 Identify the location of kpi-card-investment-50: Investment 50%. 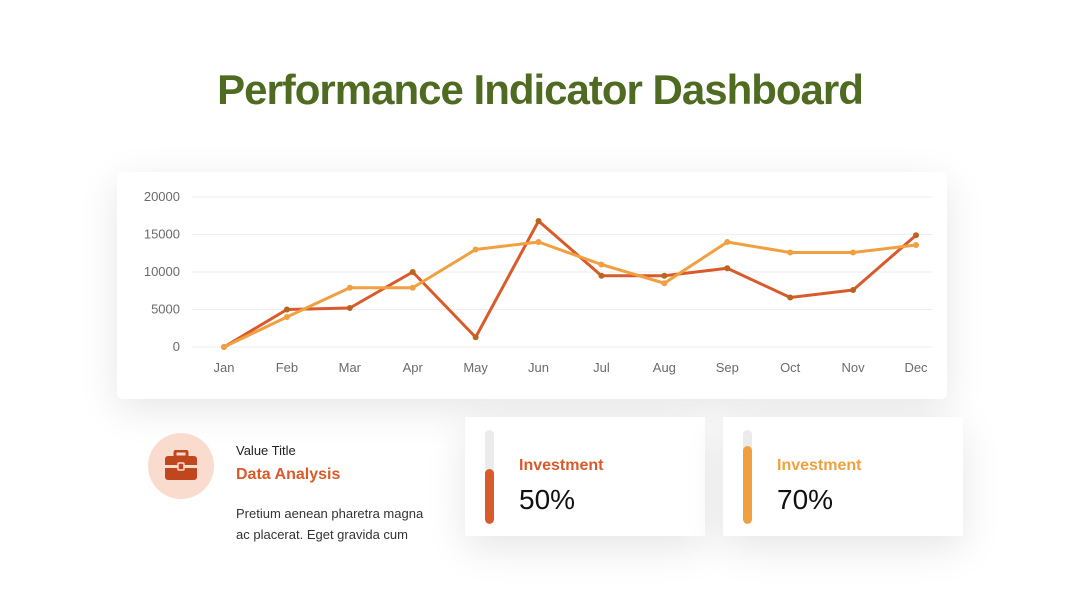
(585, 476).